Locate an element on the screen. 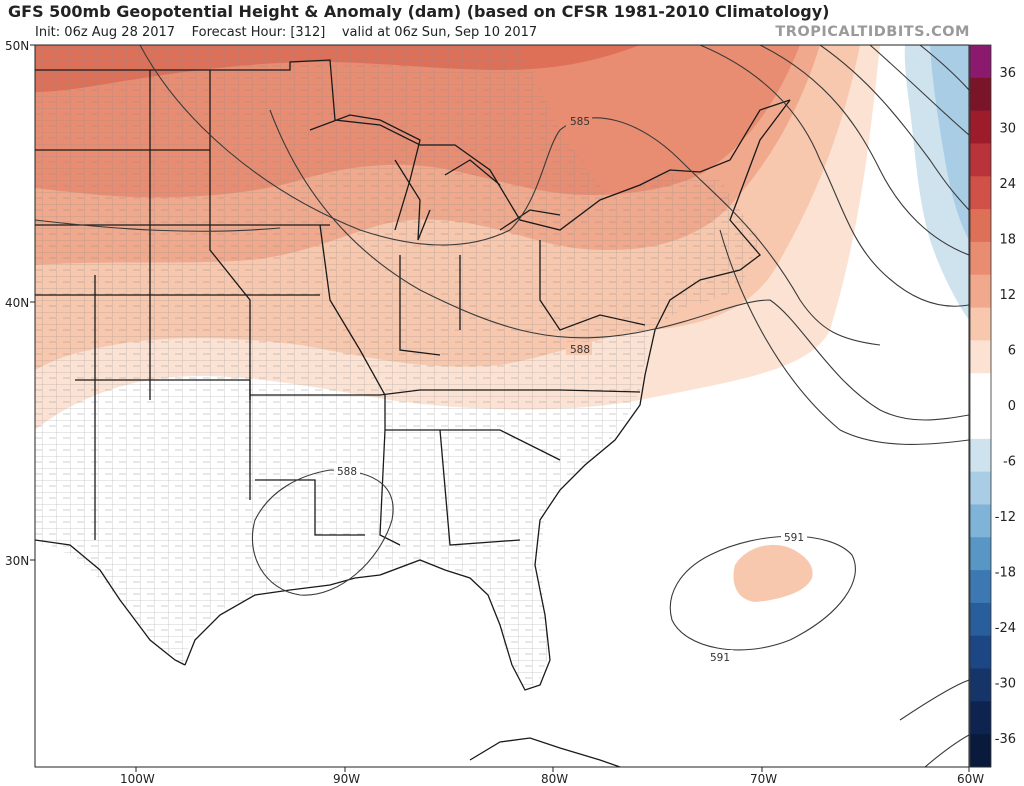 This screenshot has width=1024, height=786. colorbar is located at coordinates (980, 406).